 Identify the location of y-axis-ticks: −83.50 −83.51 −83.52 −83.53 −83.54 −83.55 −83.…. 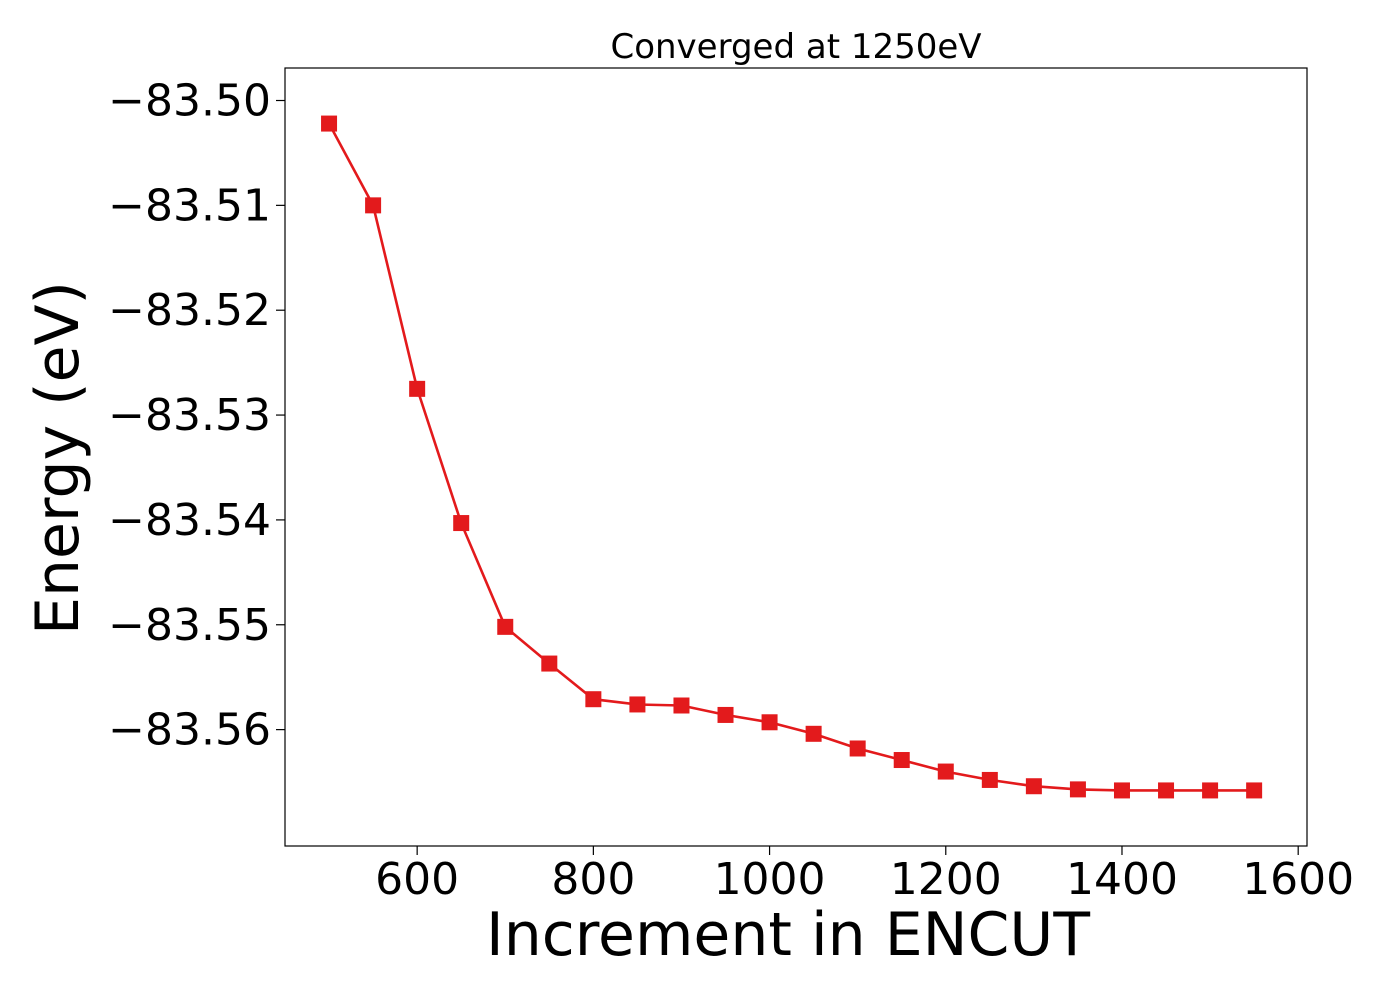
(196, 416).